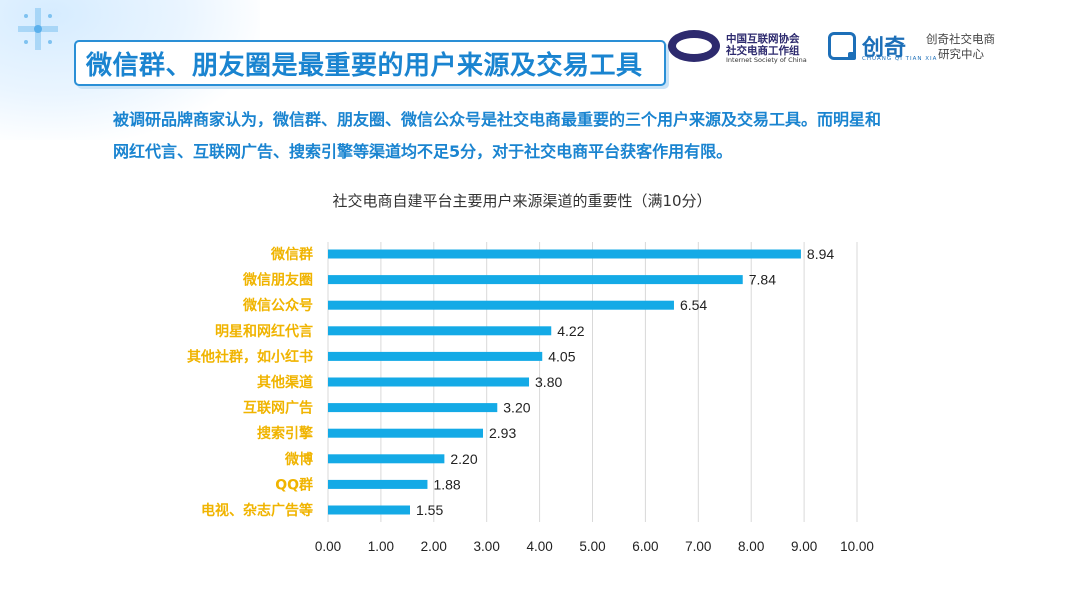 The width and height of the screenshot is (1080, 608). What do you see at coordinates (884, 48) in the screenshot?
I see `chuangqi-brand: 创奇` at bounding box center [884, 48].